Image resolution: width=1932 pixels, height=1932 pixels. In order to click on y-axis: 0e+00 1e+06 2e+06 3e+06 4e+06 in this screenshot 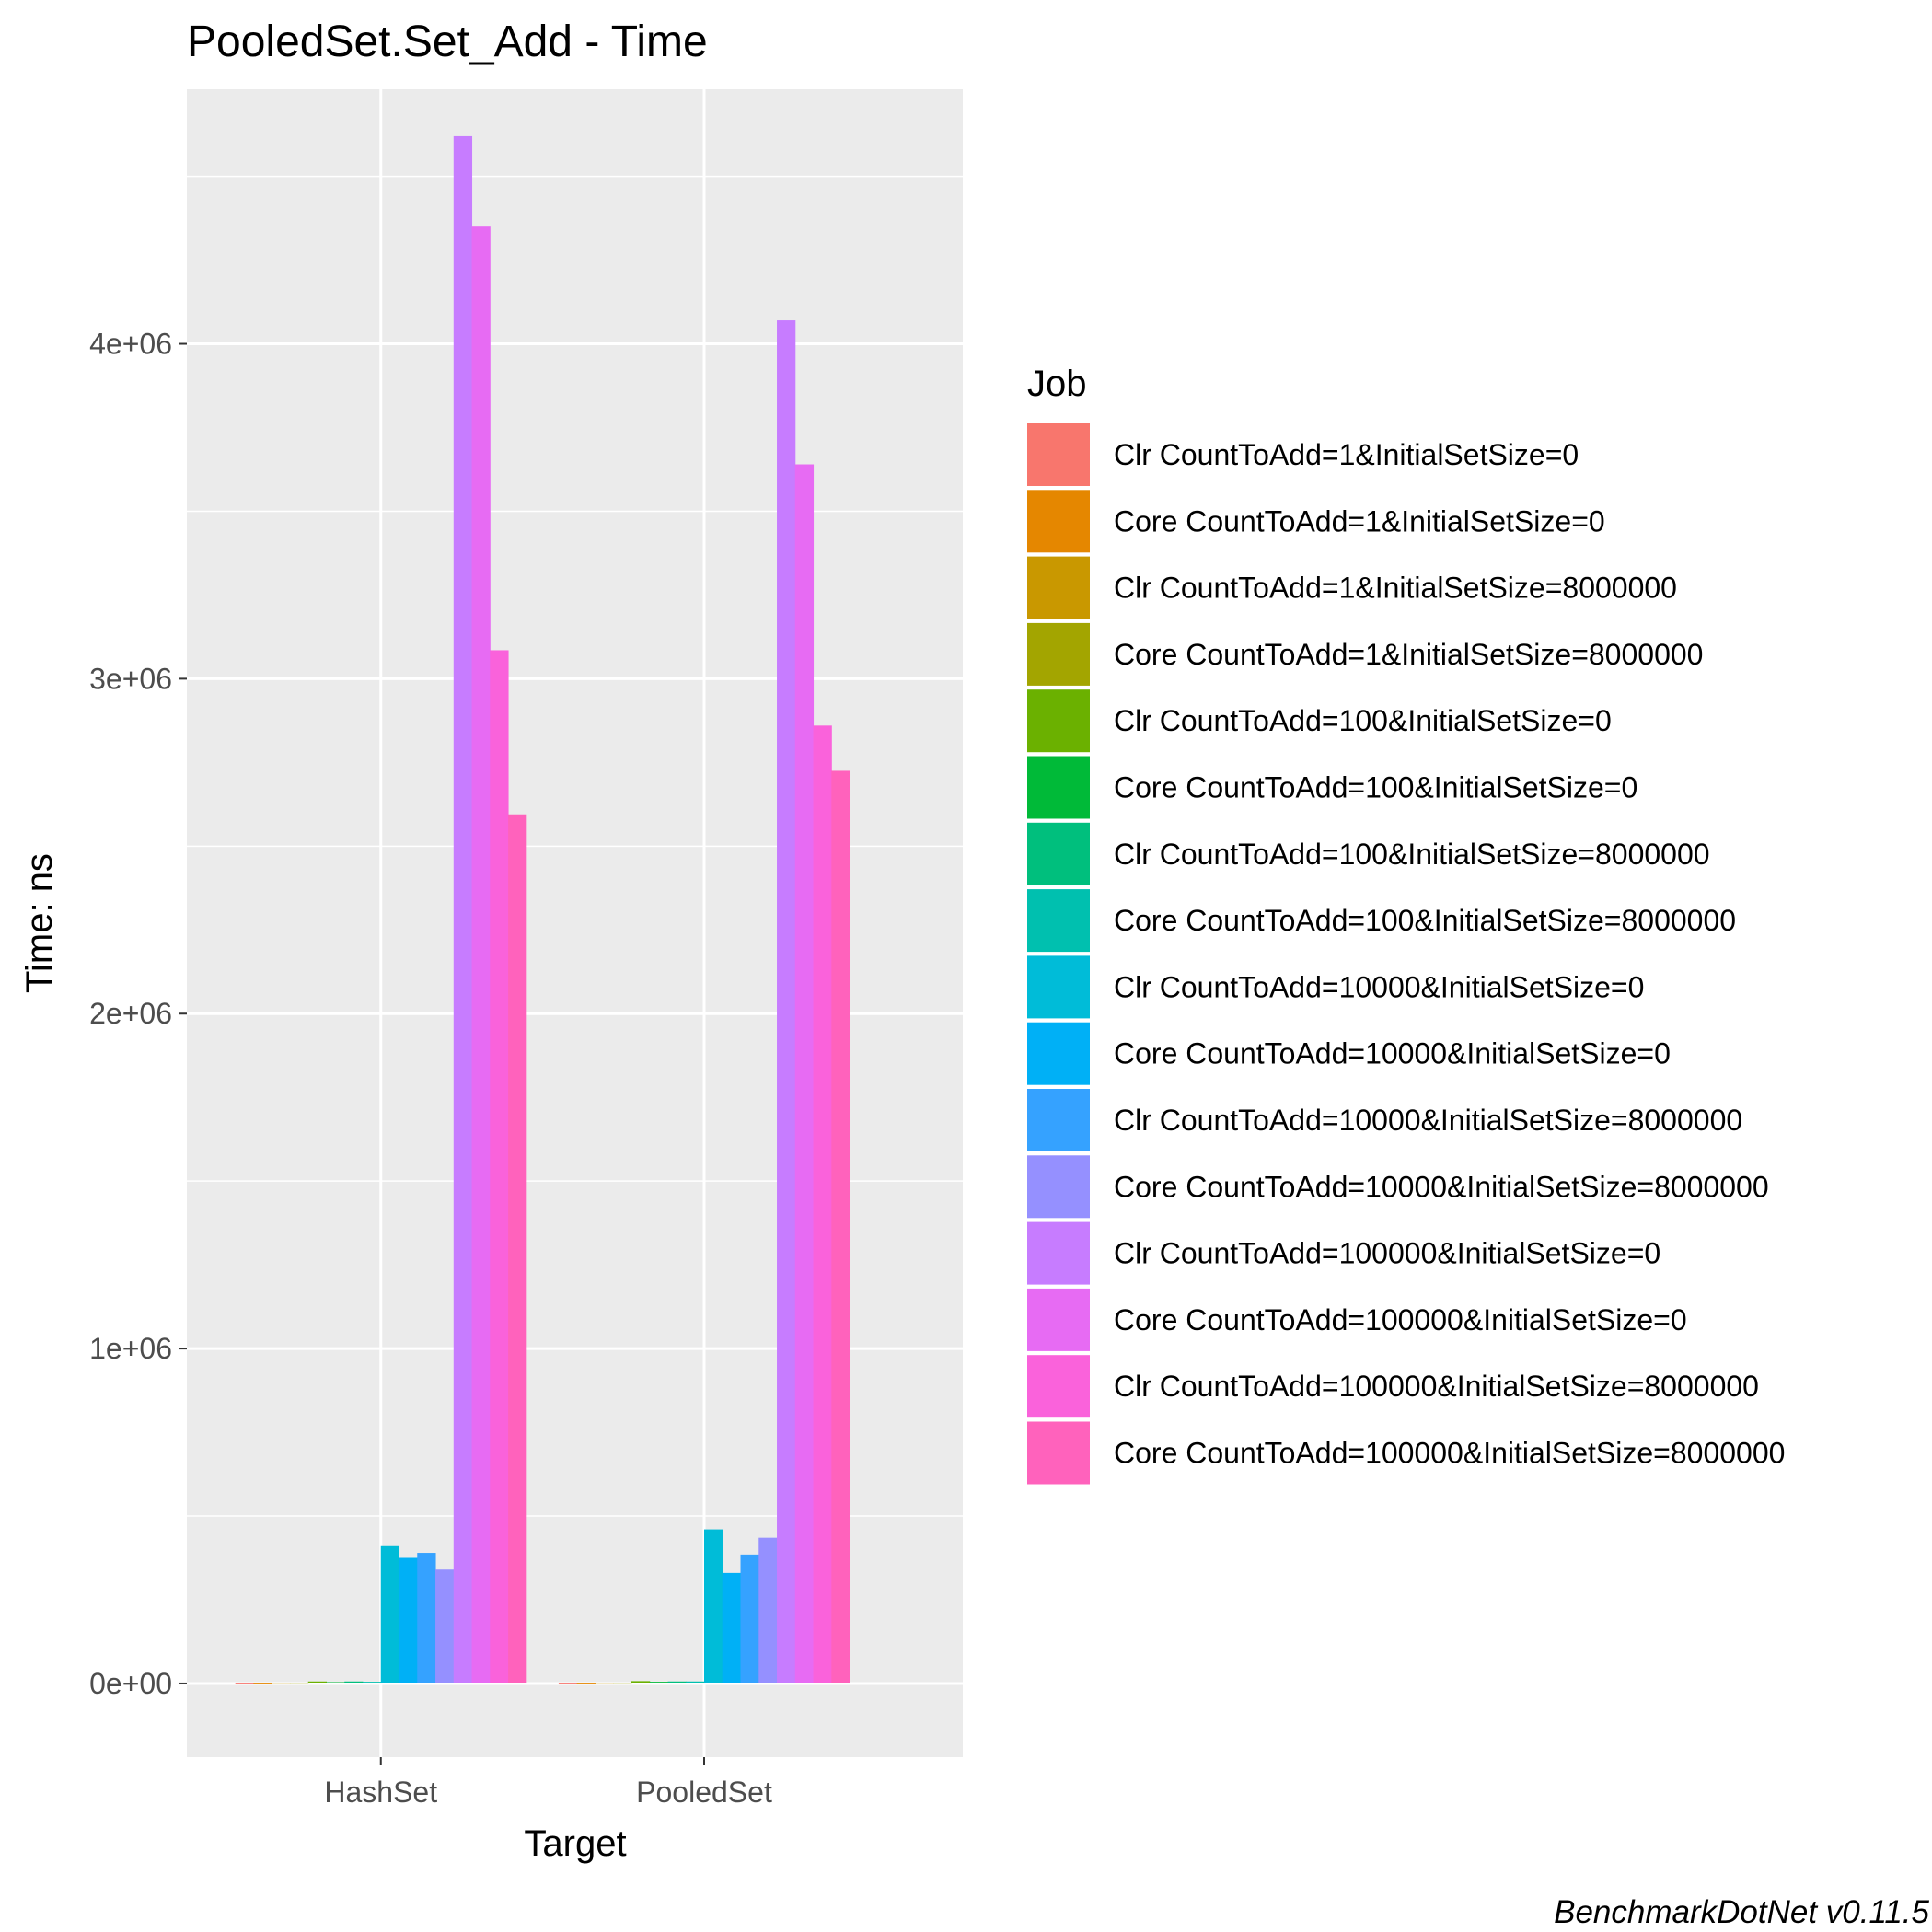, I will do `click(138, 1014)`.